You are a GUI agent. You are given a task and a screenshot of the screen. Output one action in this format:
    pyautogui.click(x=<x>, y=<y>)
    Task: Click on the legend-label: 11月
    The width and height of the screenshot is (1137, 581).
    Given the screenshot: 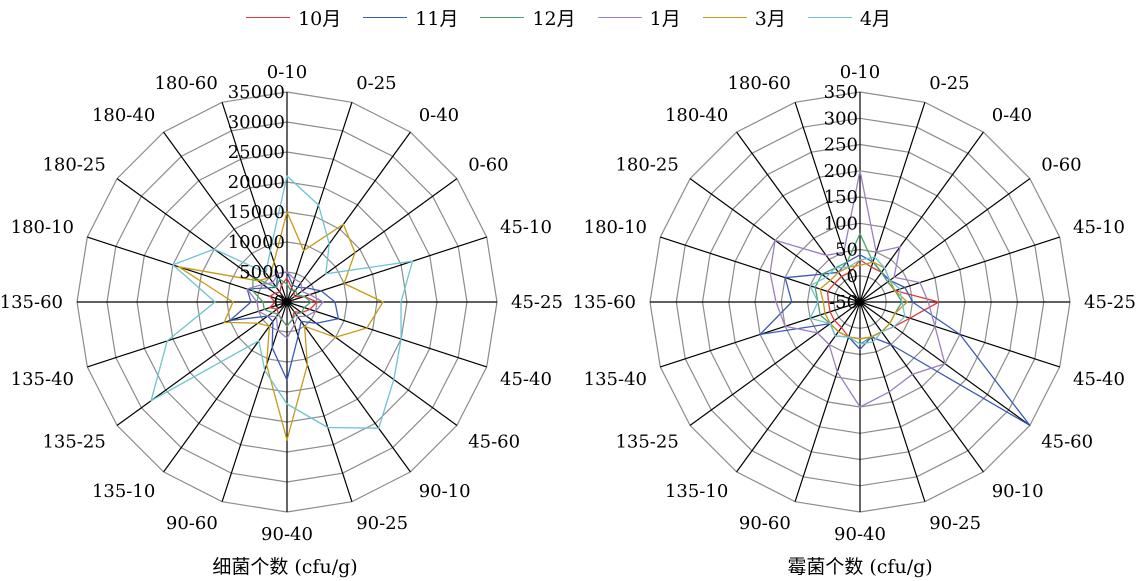 What is the action you would take?
    pyautogui.click(x=437, y=19)
    